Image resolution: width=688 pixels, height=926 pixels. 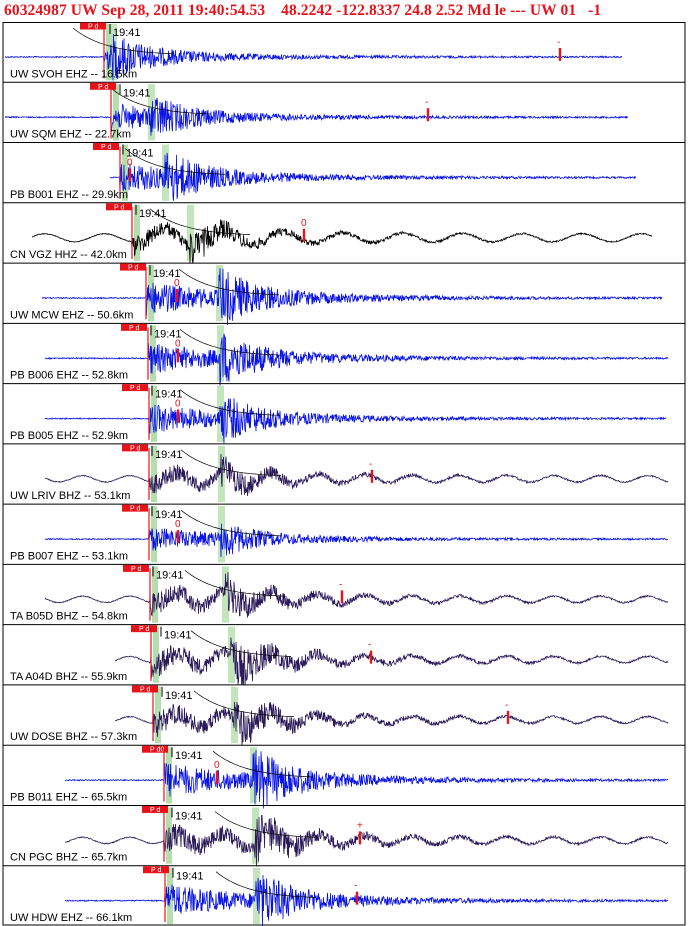 I want to click on trace-row: 19:41 P d - TA B05D BHZ -- 54.8km, so click(x=344, y=593).